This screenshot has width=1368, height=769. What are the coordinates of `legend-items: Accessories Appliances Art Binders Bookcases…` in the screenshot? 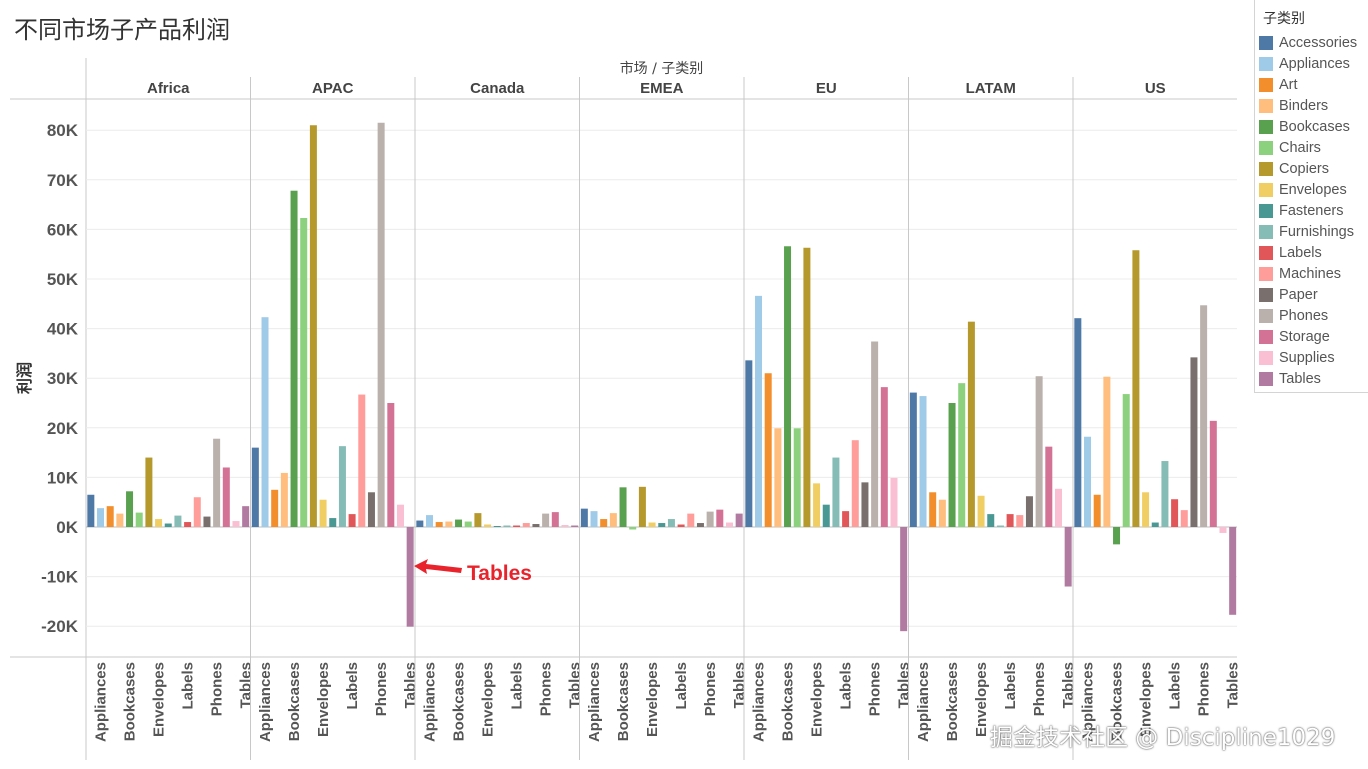 It's located at (1311, 210).